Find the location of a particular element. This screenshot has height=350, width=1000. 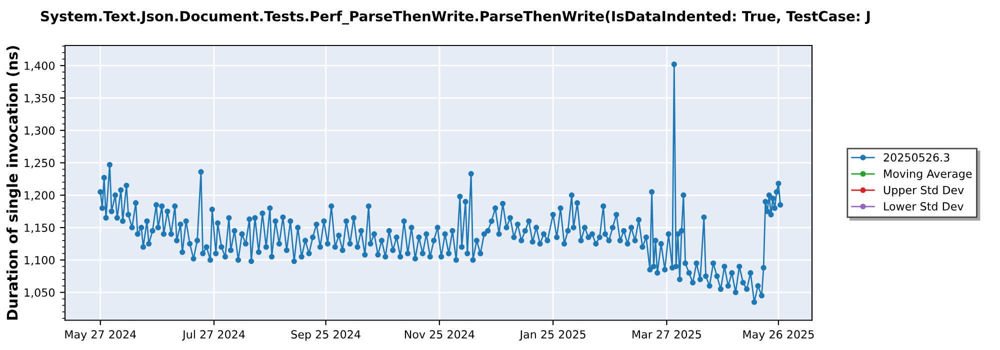

y-tick-label: 1,300 is located at coordinates (39, 131).